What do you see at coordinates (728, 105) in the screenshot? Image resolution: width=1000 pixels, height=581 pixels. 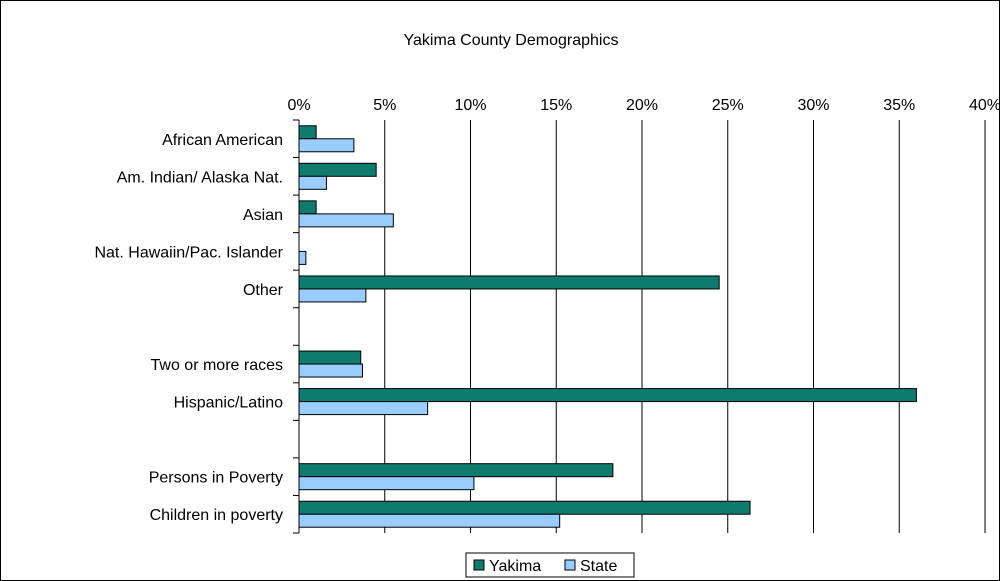 I see `x-tick-label: 25%` at bounding box center [728, 105].